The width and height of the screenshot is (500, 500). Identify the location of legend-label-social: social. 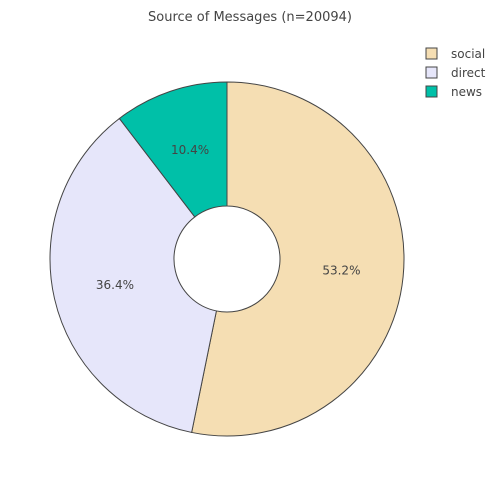
(468, 54).